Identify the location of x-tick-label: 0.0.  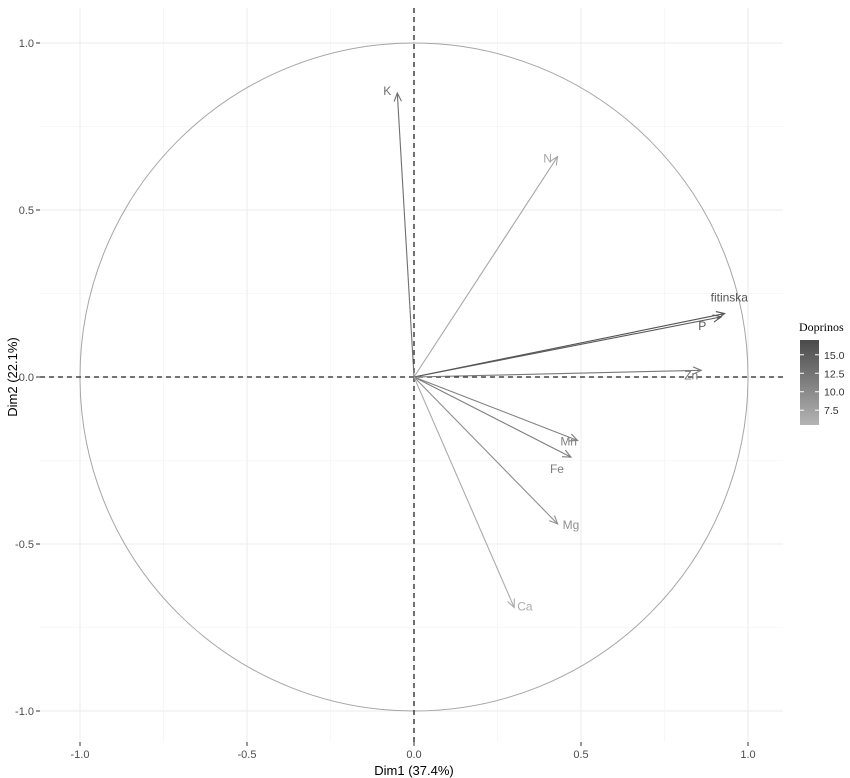
(413, 755).